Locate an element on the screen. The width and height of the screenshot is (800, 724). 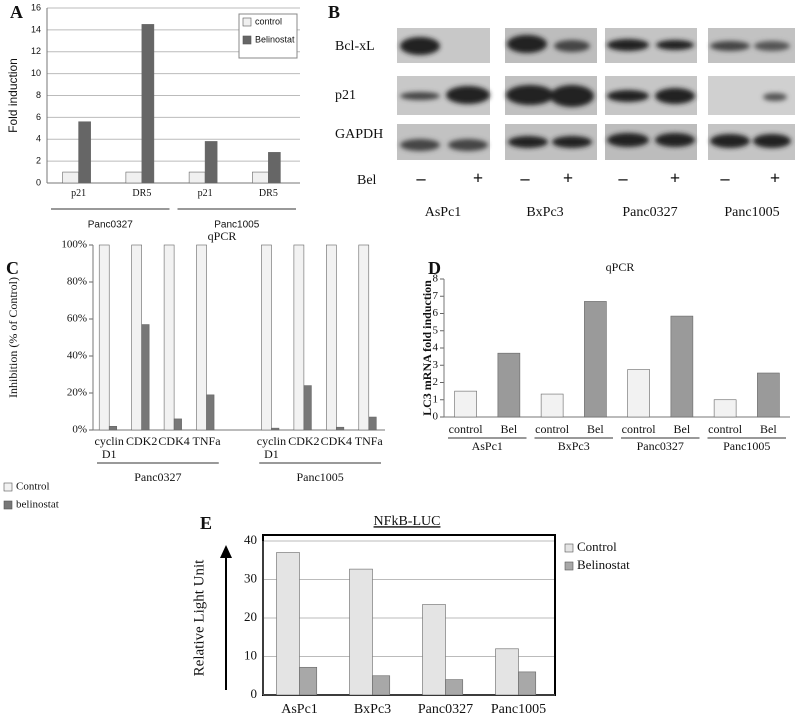
x-tick-label-box: p21 is located at coordinates (79, 194).